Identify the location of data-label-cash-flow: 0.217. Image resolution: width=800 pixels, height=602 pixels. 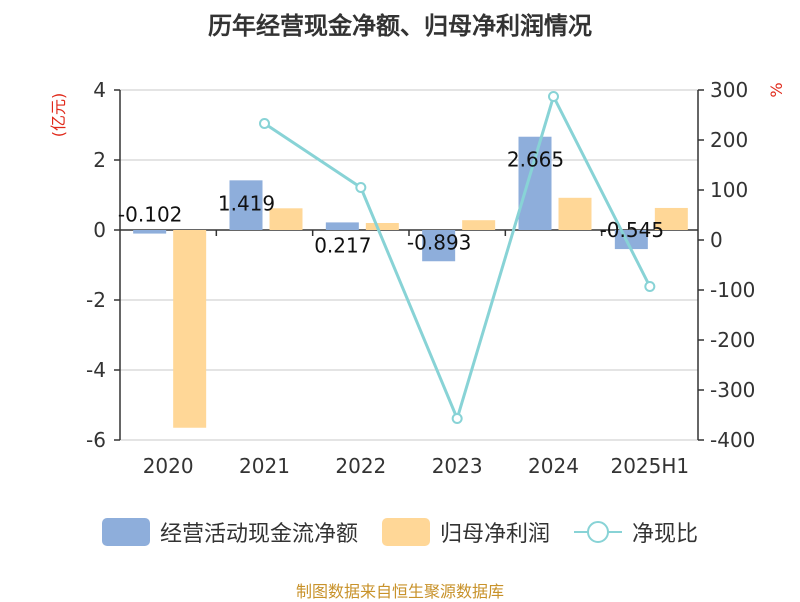
(342, 245).